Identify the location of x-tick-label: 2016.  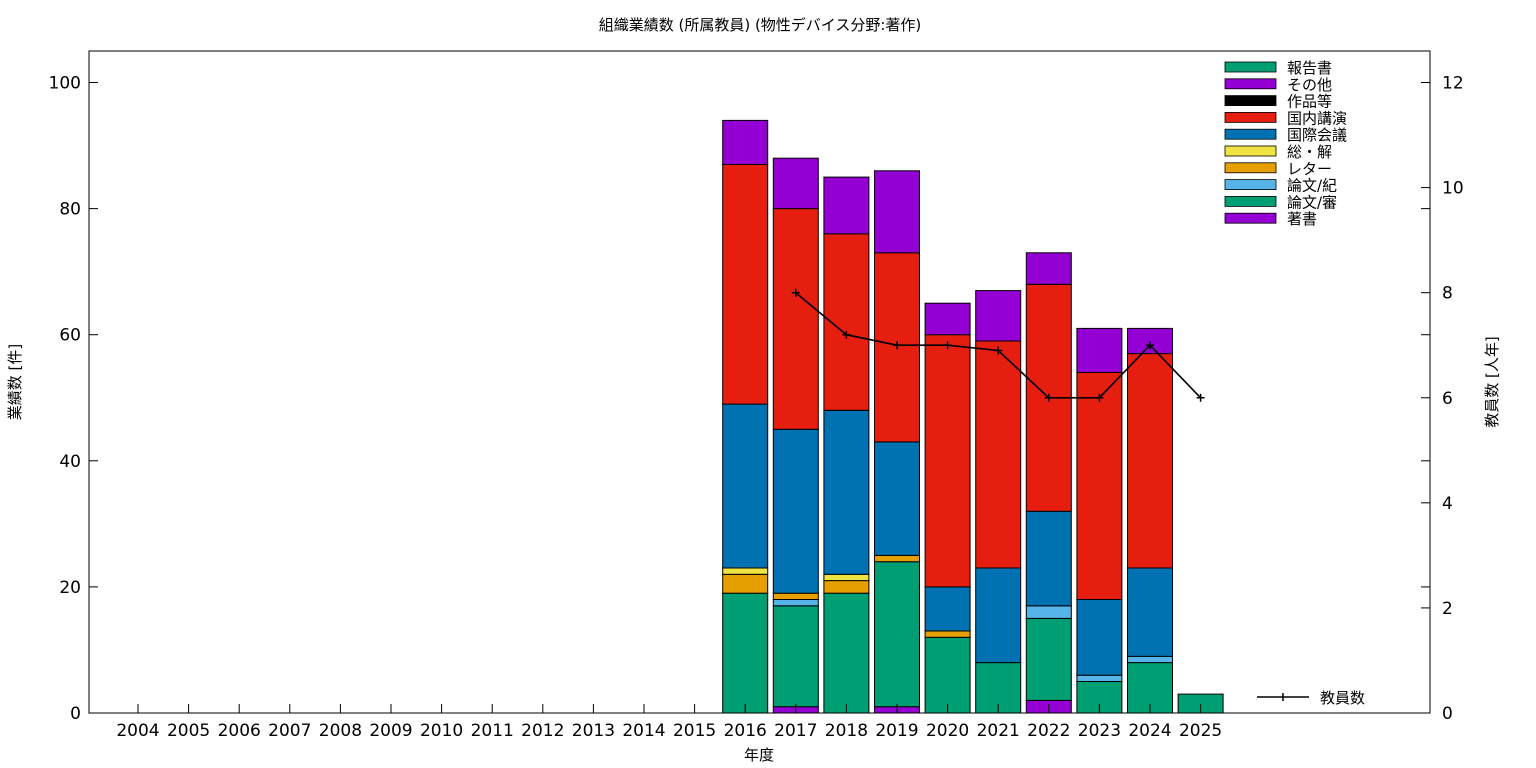
(745, 731).